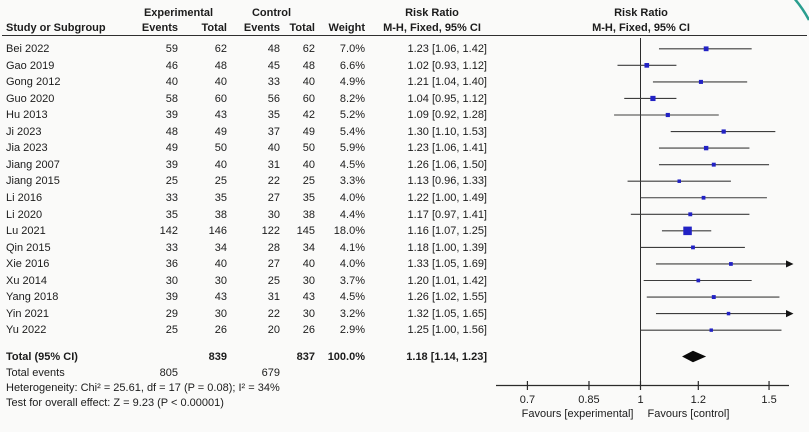 The width and height of the screenshot is (809, 432). Describe the element at coordinates (24, 131) in the screenshot. I see `study-name: Ji 2023` at that location.